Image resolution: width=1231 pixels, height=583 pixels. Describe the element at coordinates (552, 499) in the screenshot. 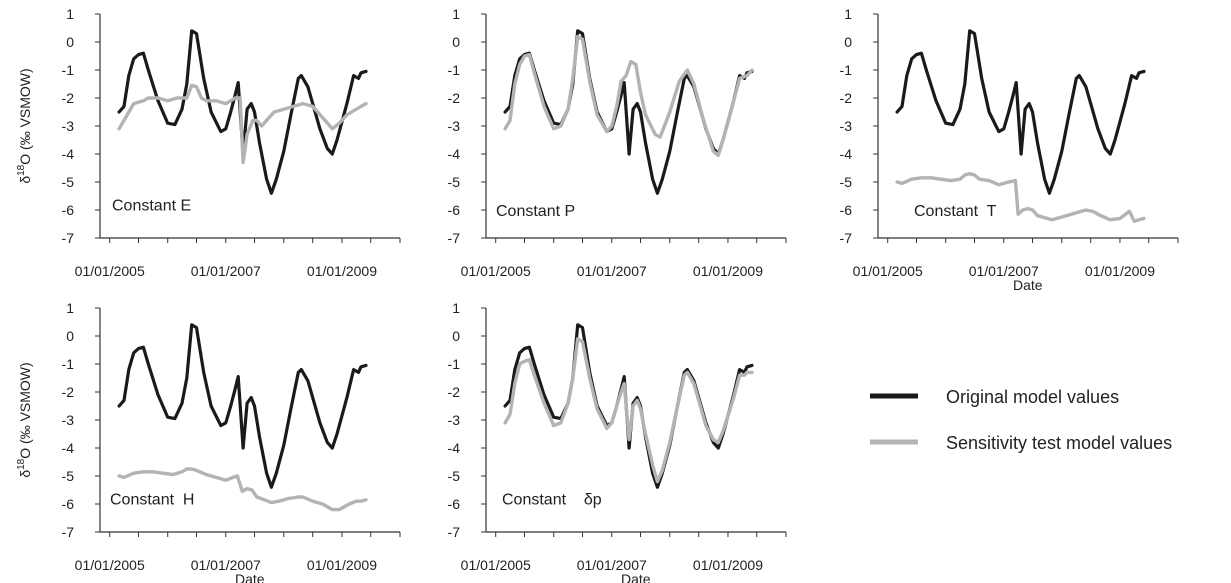

I see `panel-label: Constant δp` at that location.